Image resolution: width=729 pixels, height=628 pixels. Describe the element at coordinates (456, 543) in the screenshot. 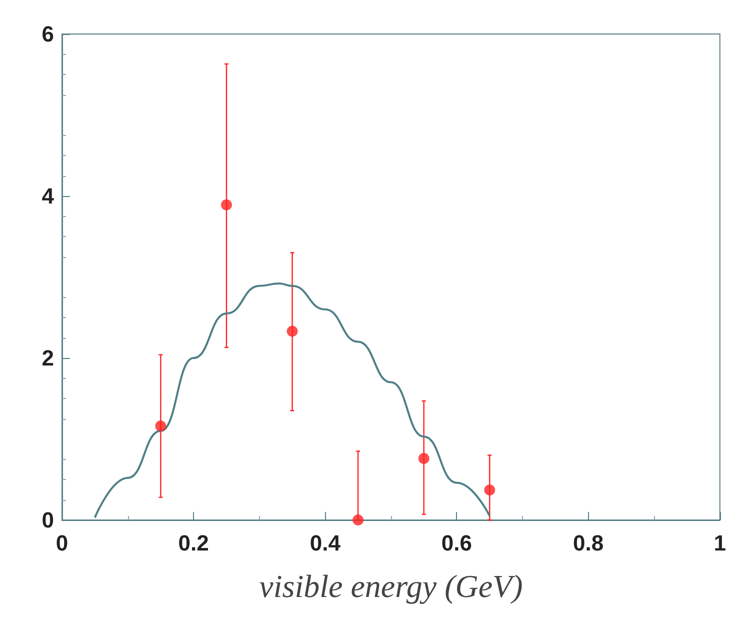

I see `x-tick-label: 0.6` at that location.